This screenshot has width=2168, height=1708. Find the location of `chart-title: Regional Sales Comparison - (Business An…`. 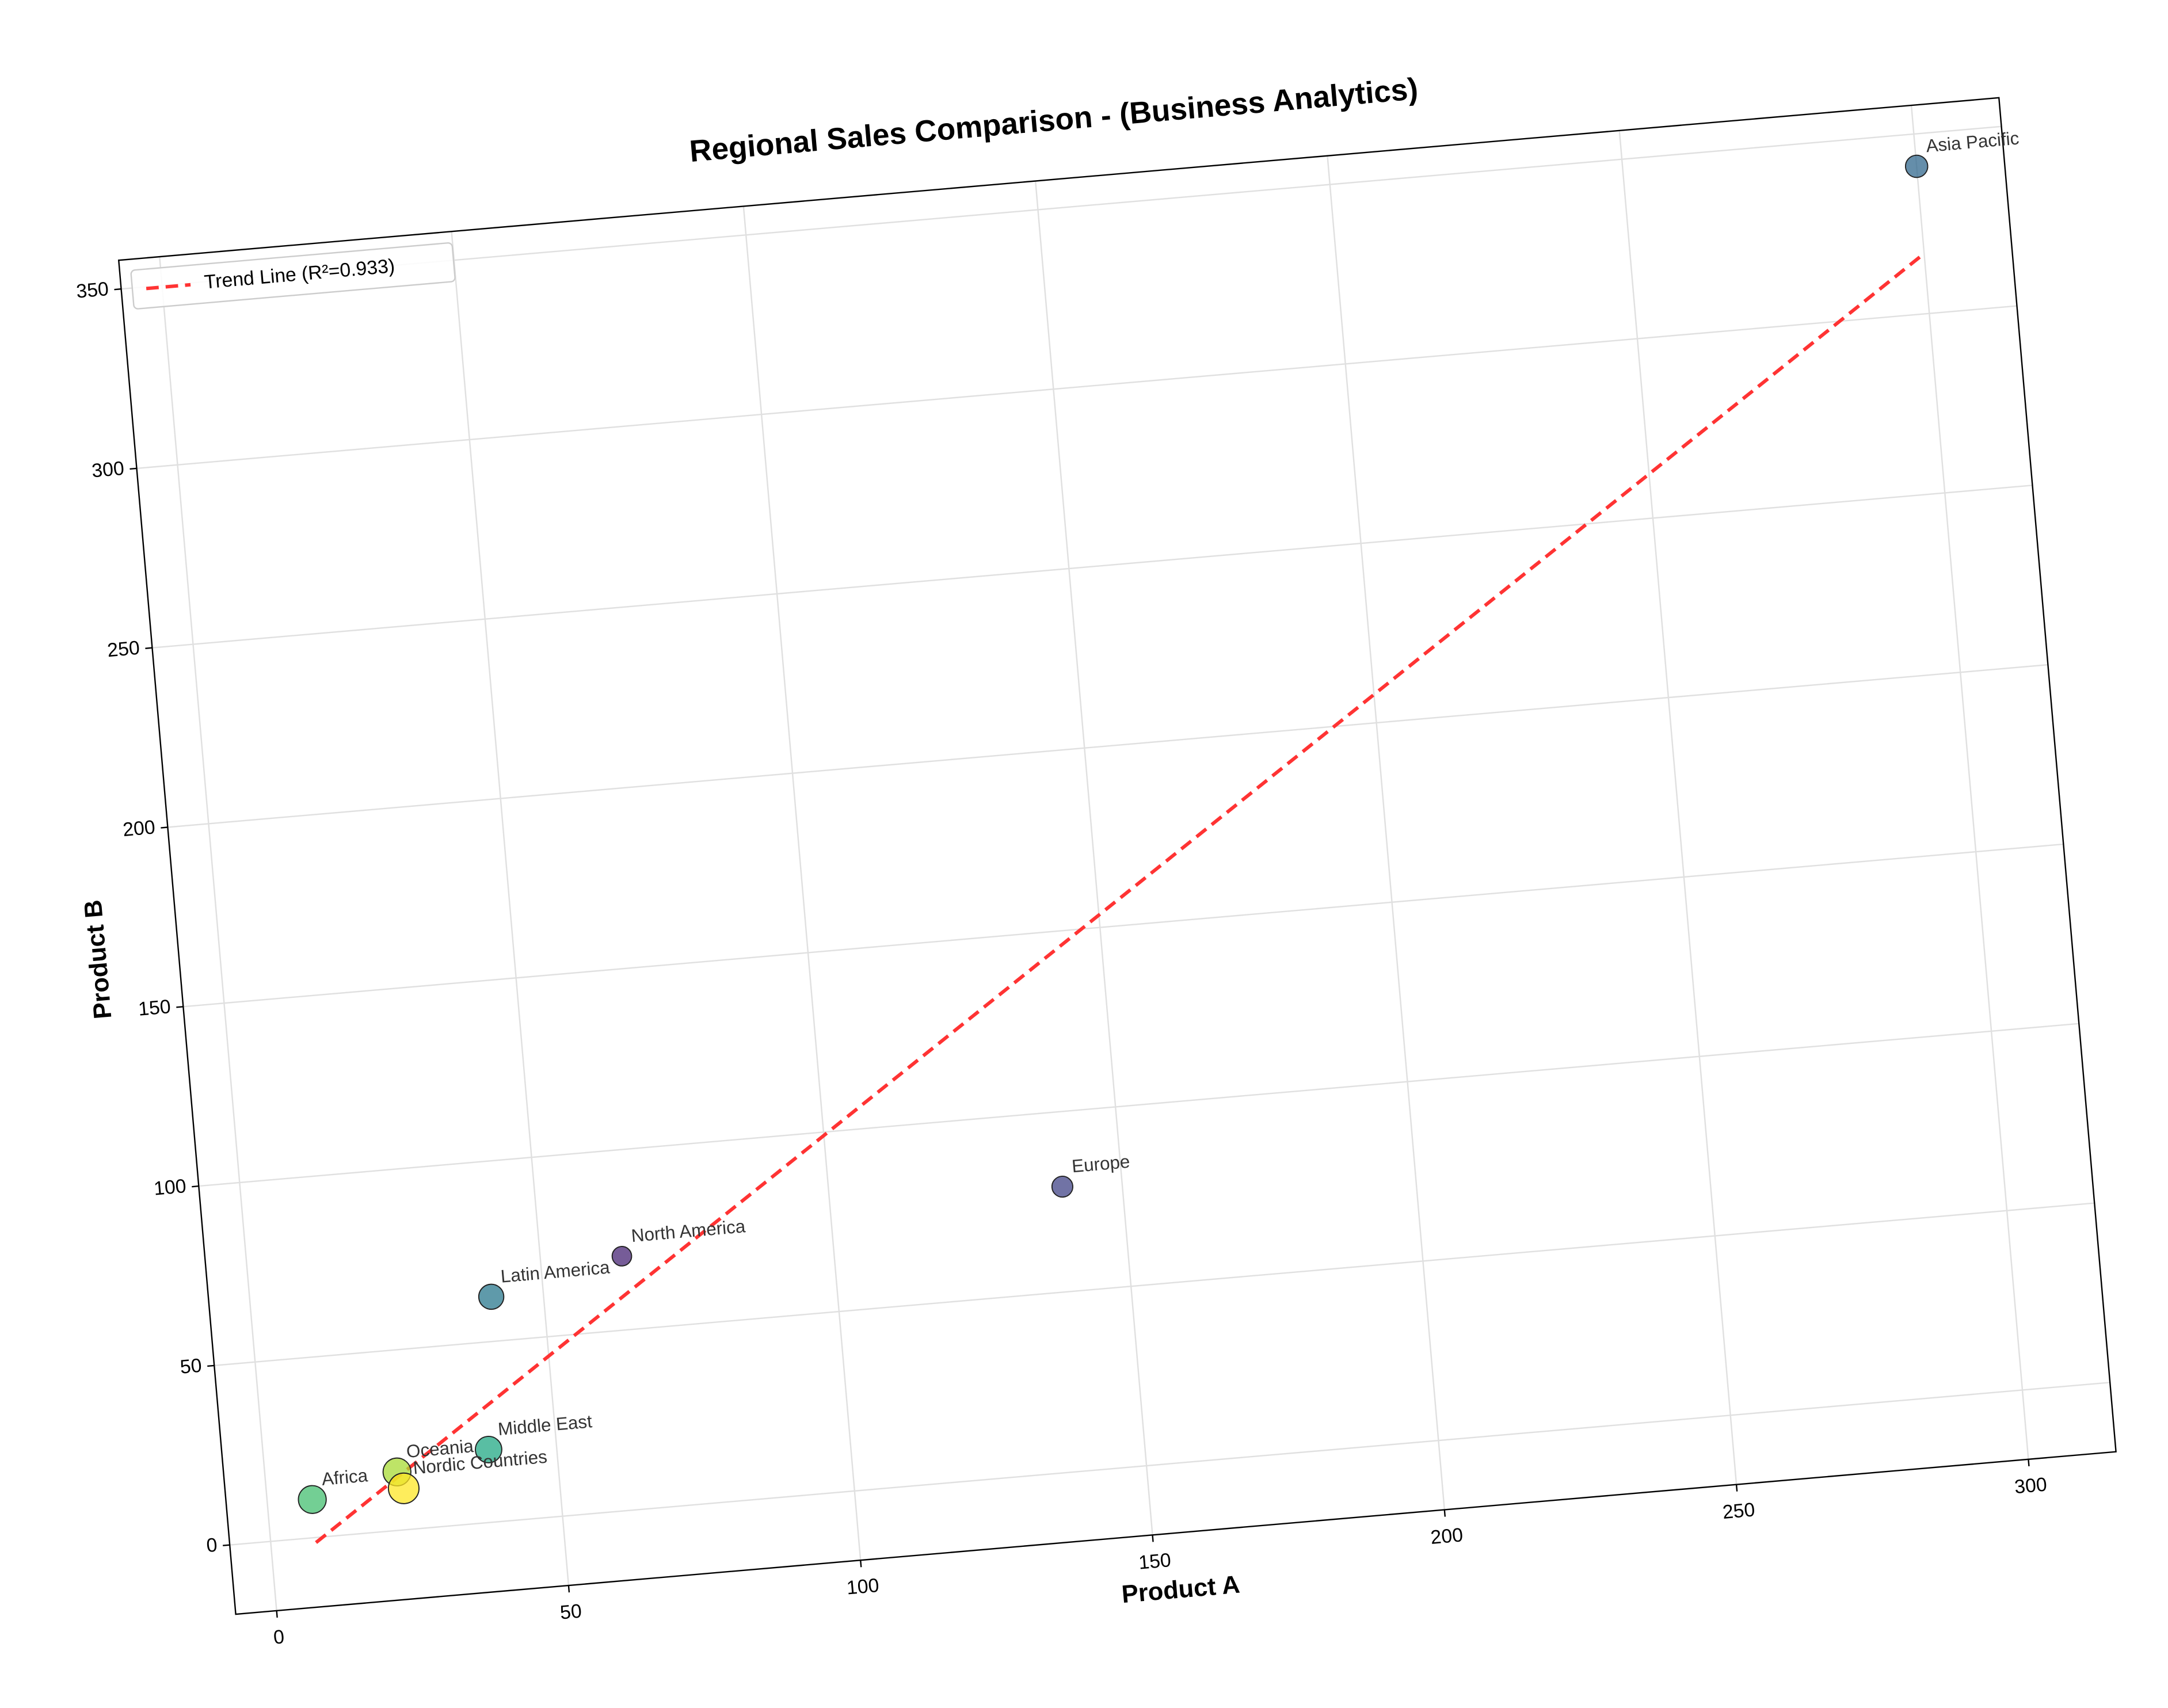

chart-title: Regional Sales Comparison - (Business An… is located at coordinates (1053, 120).